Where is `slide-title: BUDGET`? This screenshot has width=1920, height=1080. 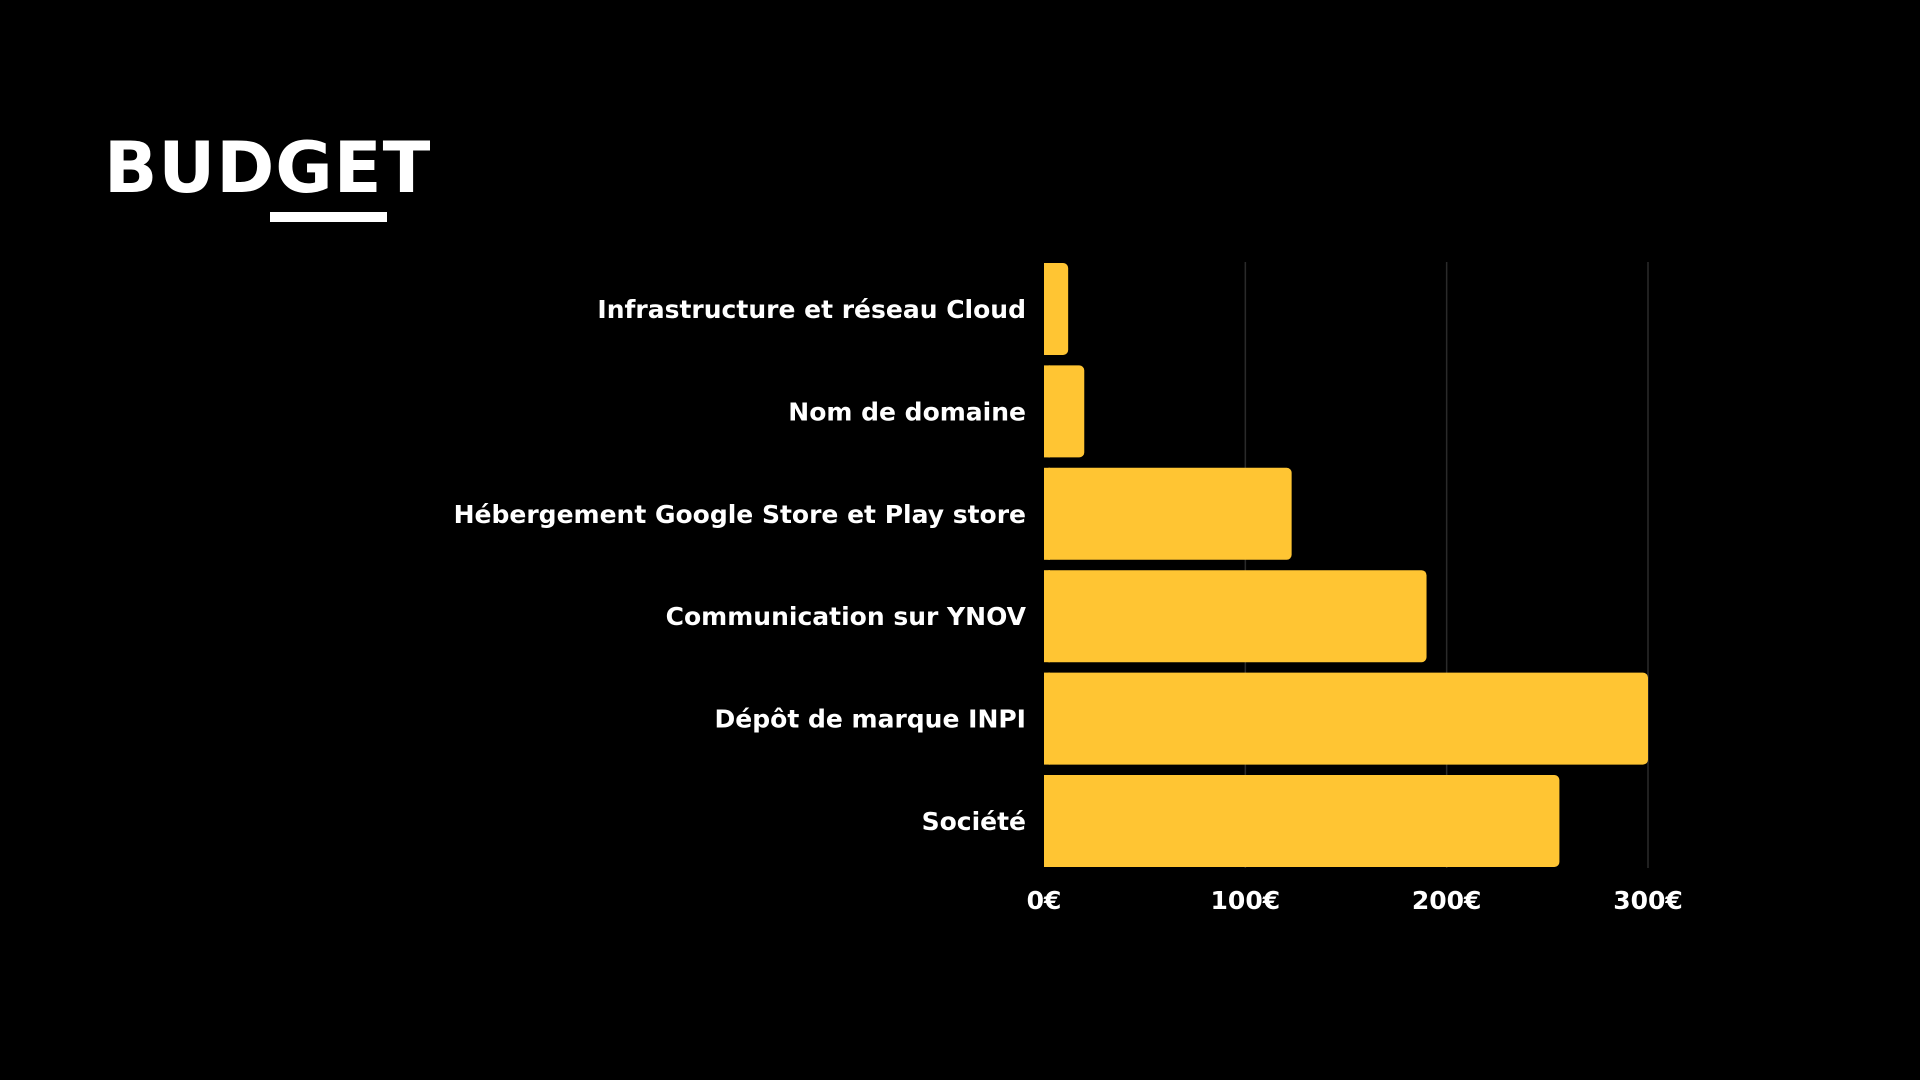
slide-title: BUDGET is located at coordinates (268, 168).